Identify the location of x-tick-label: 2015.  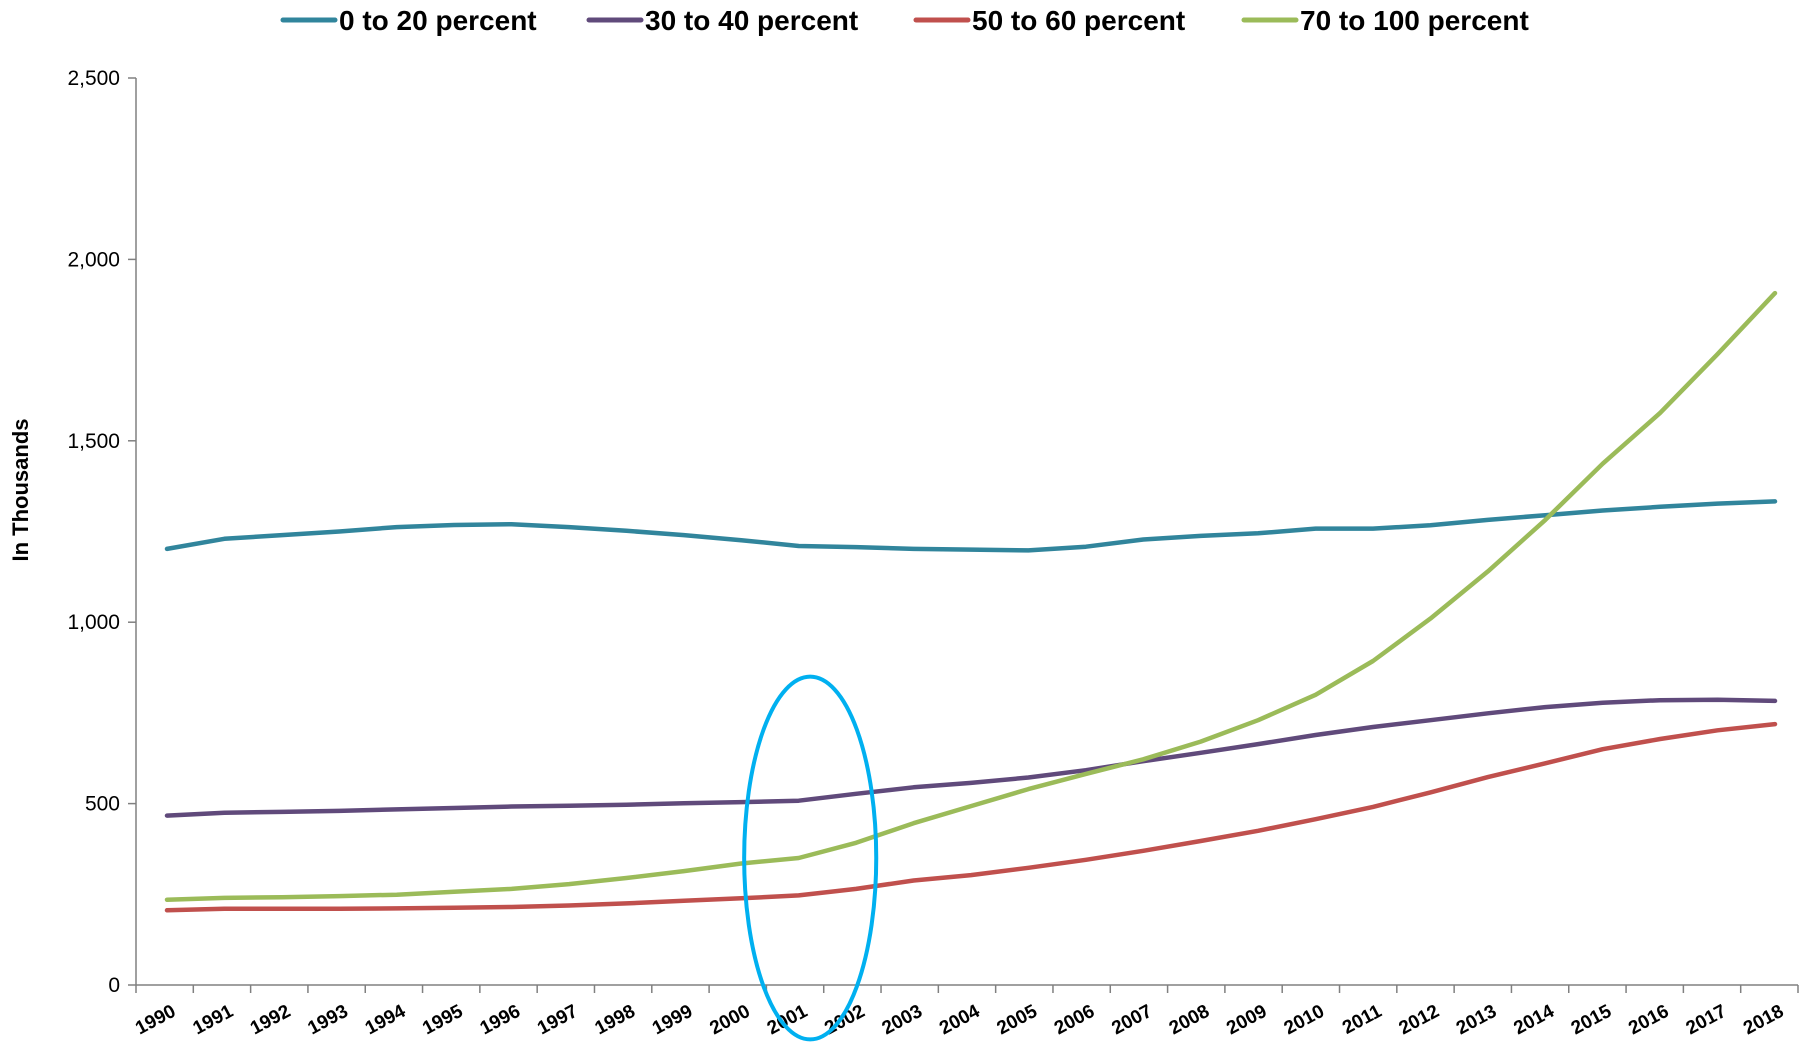
(1592, 1020).